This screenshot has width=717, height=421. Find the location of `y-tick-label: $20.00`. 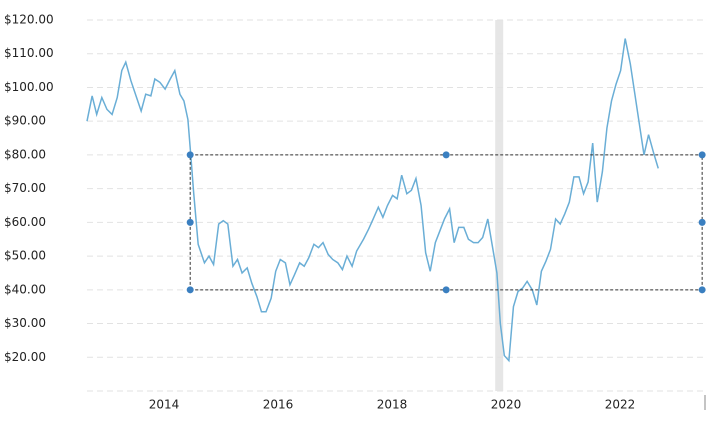

y-tick-label: $20.00 is located at coordinates (25, 357).